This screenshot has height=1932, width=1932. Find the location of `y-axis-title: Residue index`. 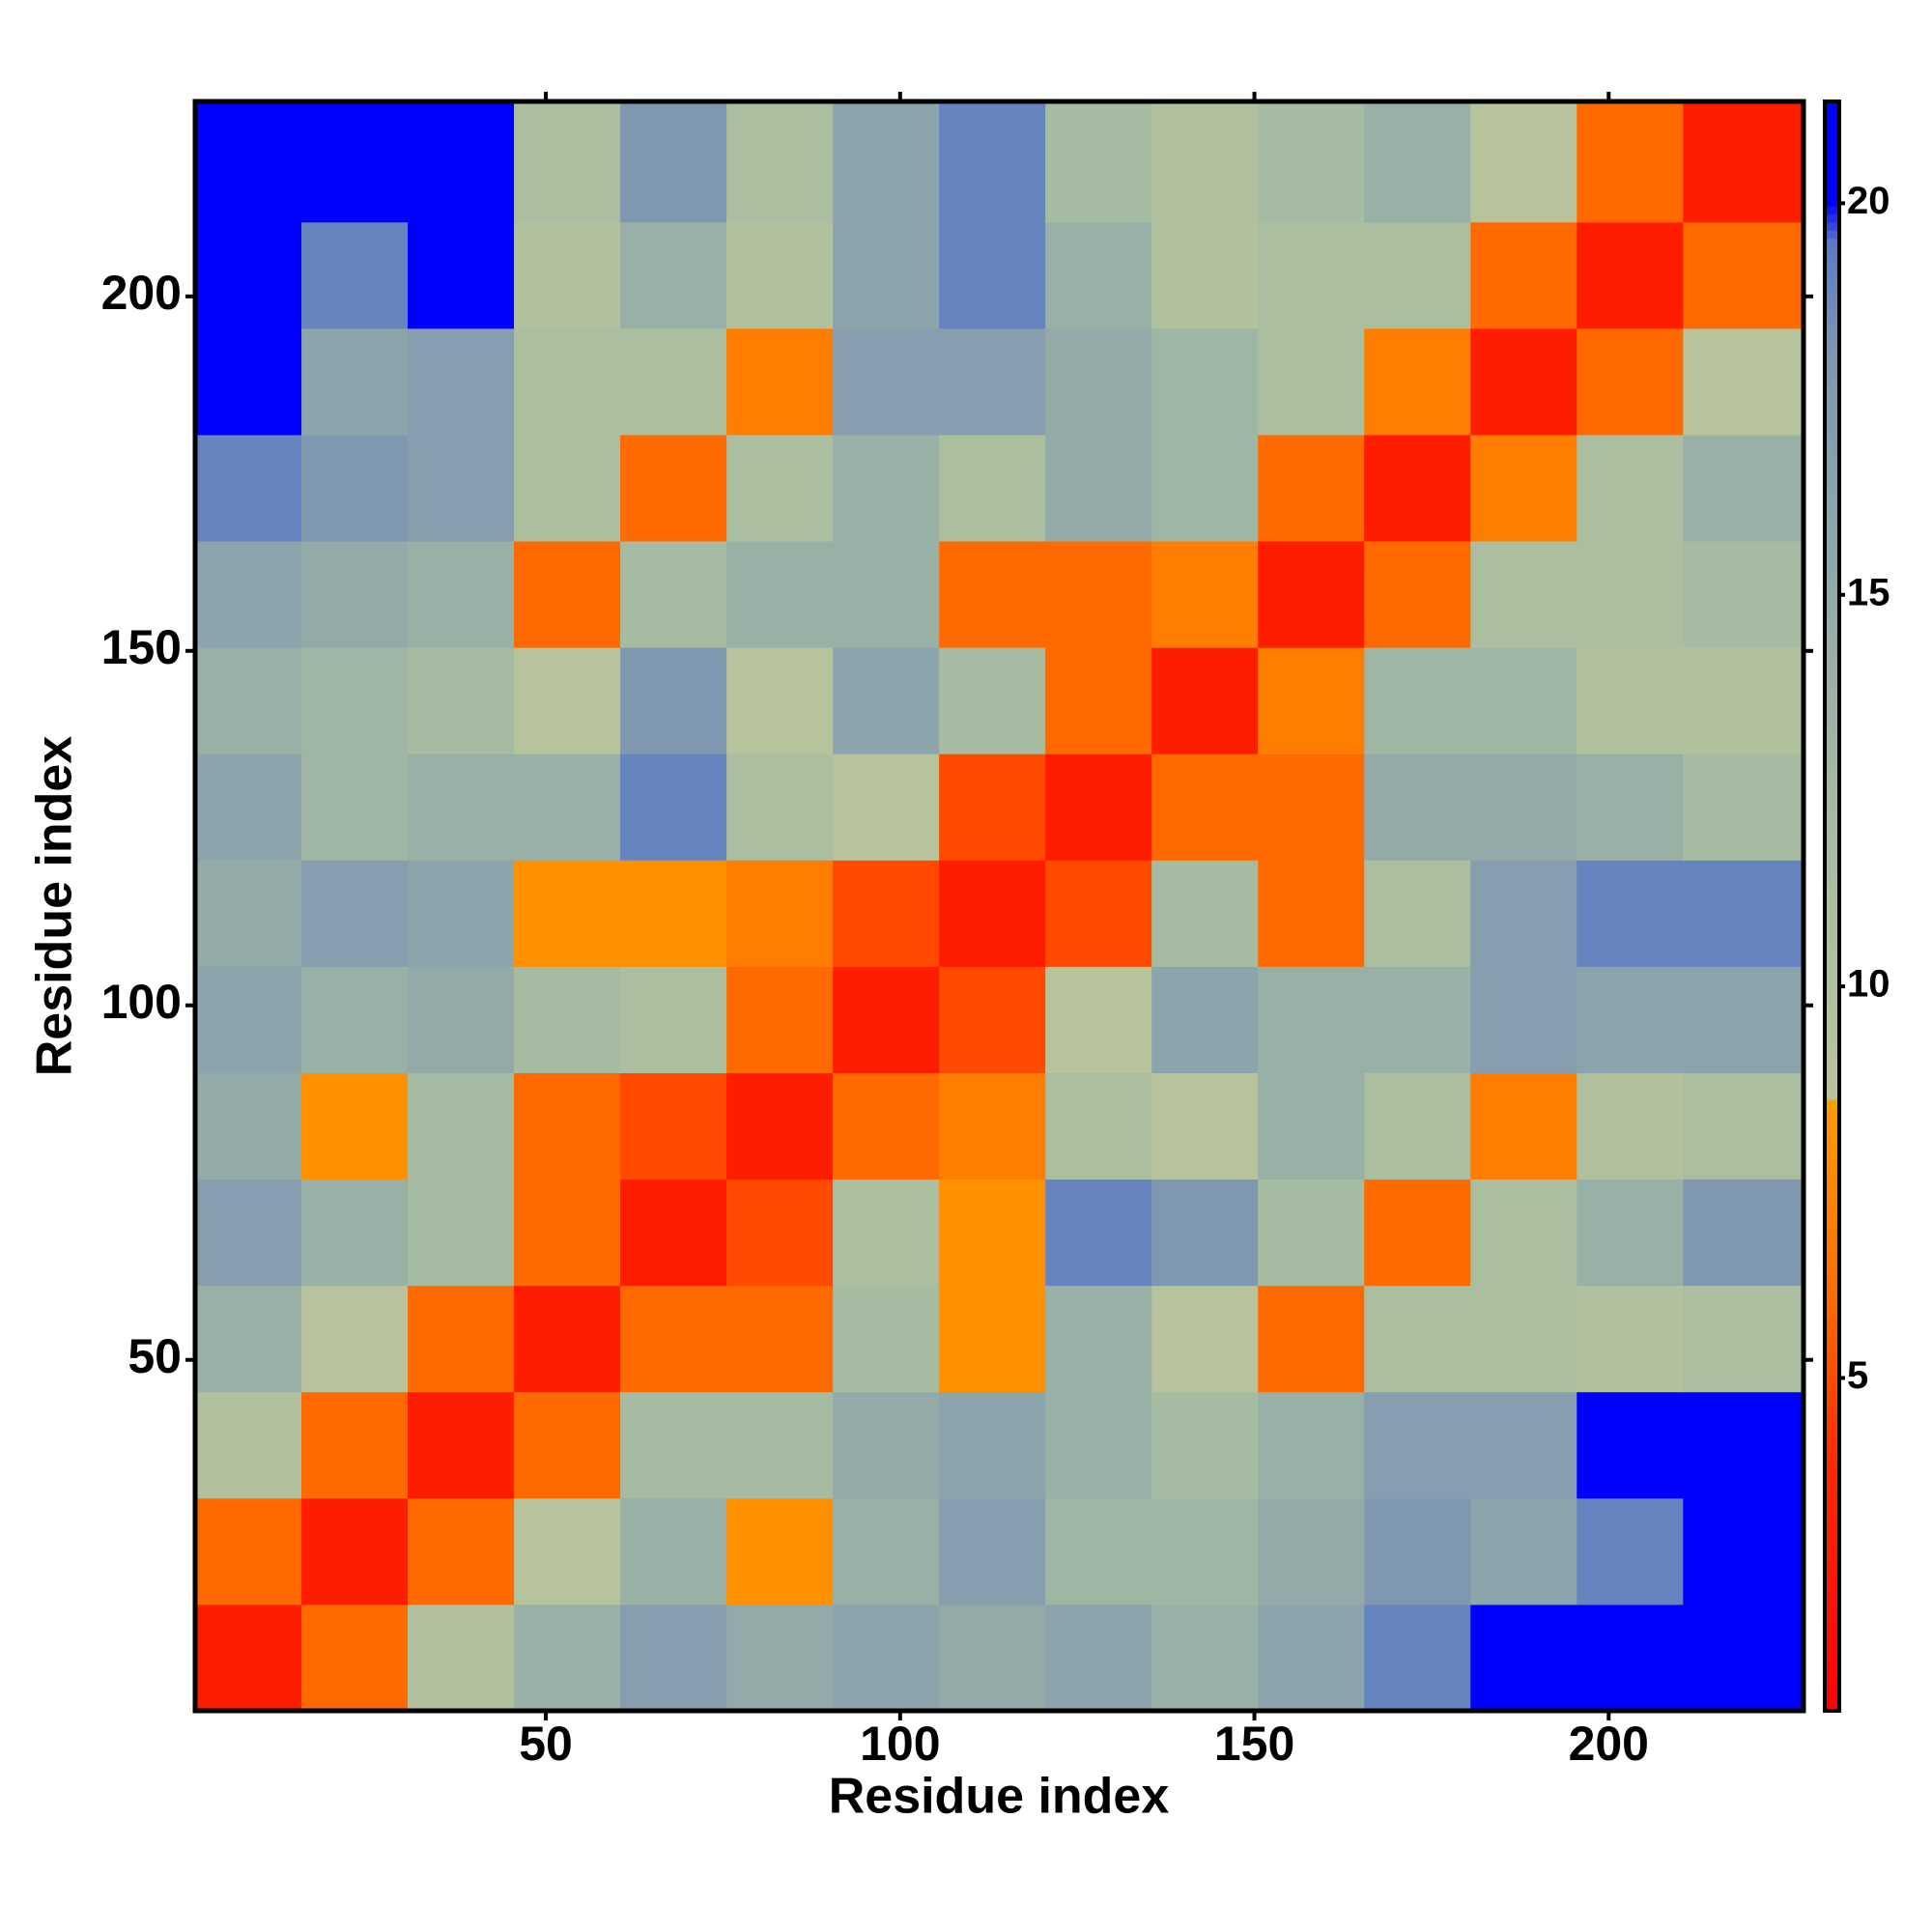

y-axis-title: Residue index is located at coordinates (55, 906).